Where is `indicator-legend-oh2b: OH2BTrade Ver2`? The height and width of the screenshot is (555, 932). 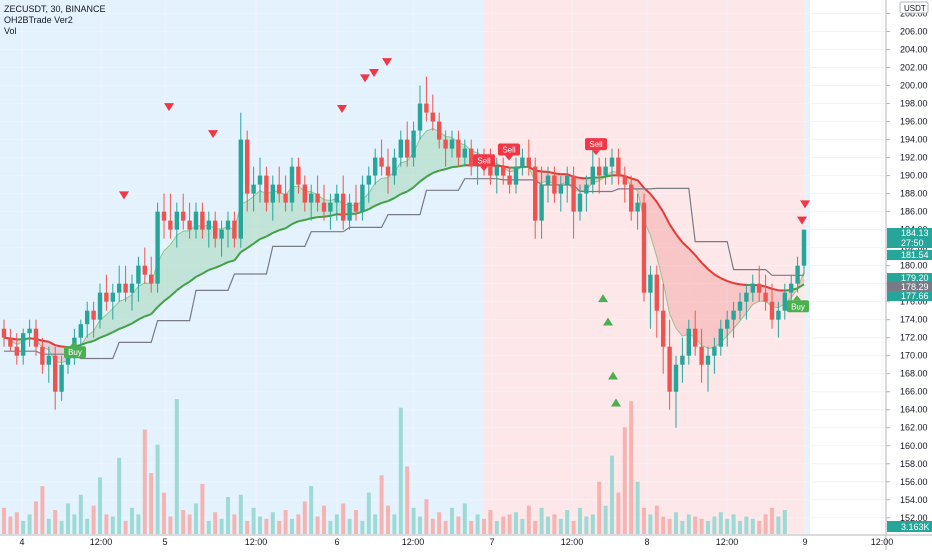 indicator-legend-oh2b: OH2BTrade Ver2 is located at coordinates (55, 20).